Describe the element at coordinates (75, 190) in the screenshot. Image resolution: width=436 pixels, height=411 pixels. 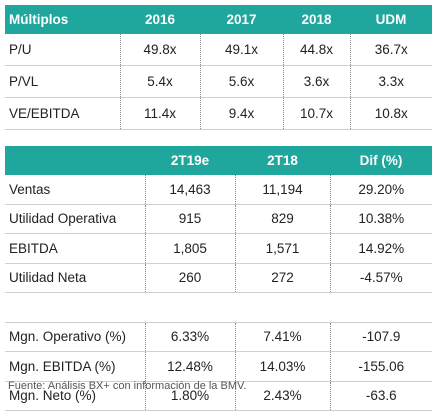
I see `cell: Ventas` at that location.